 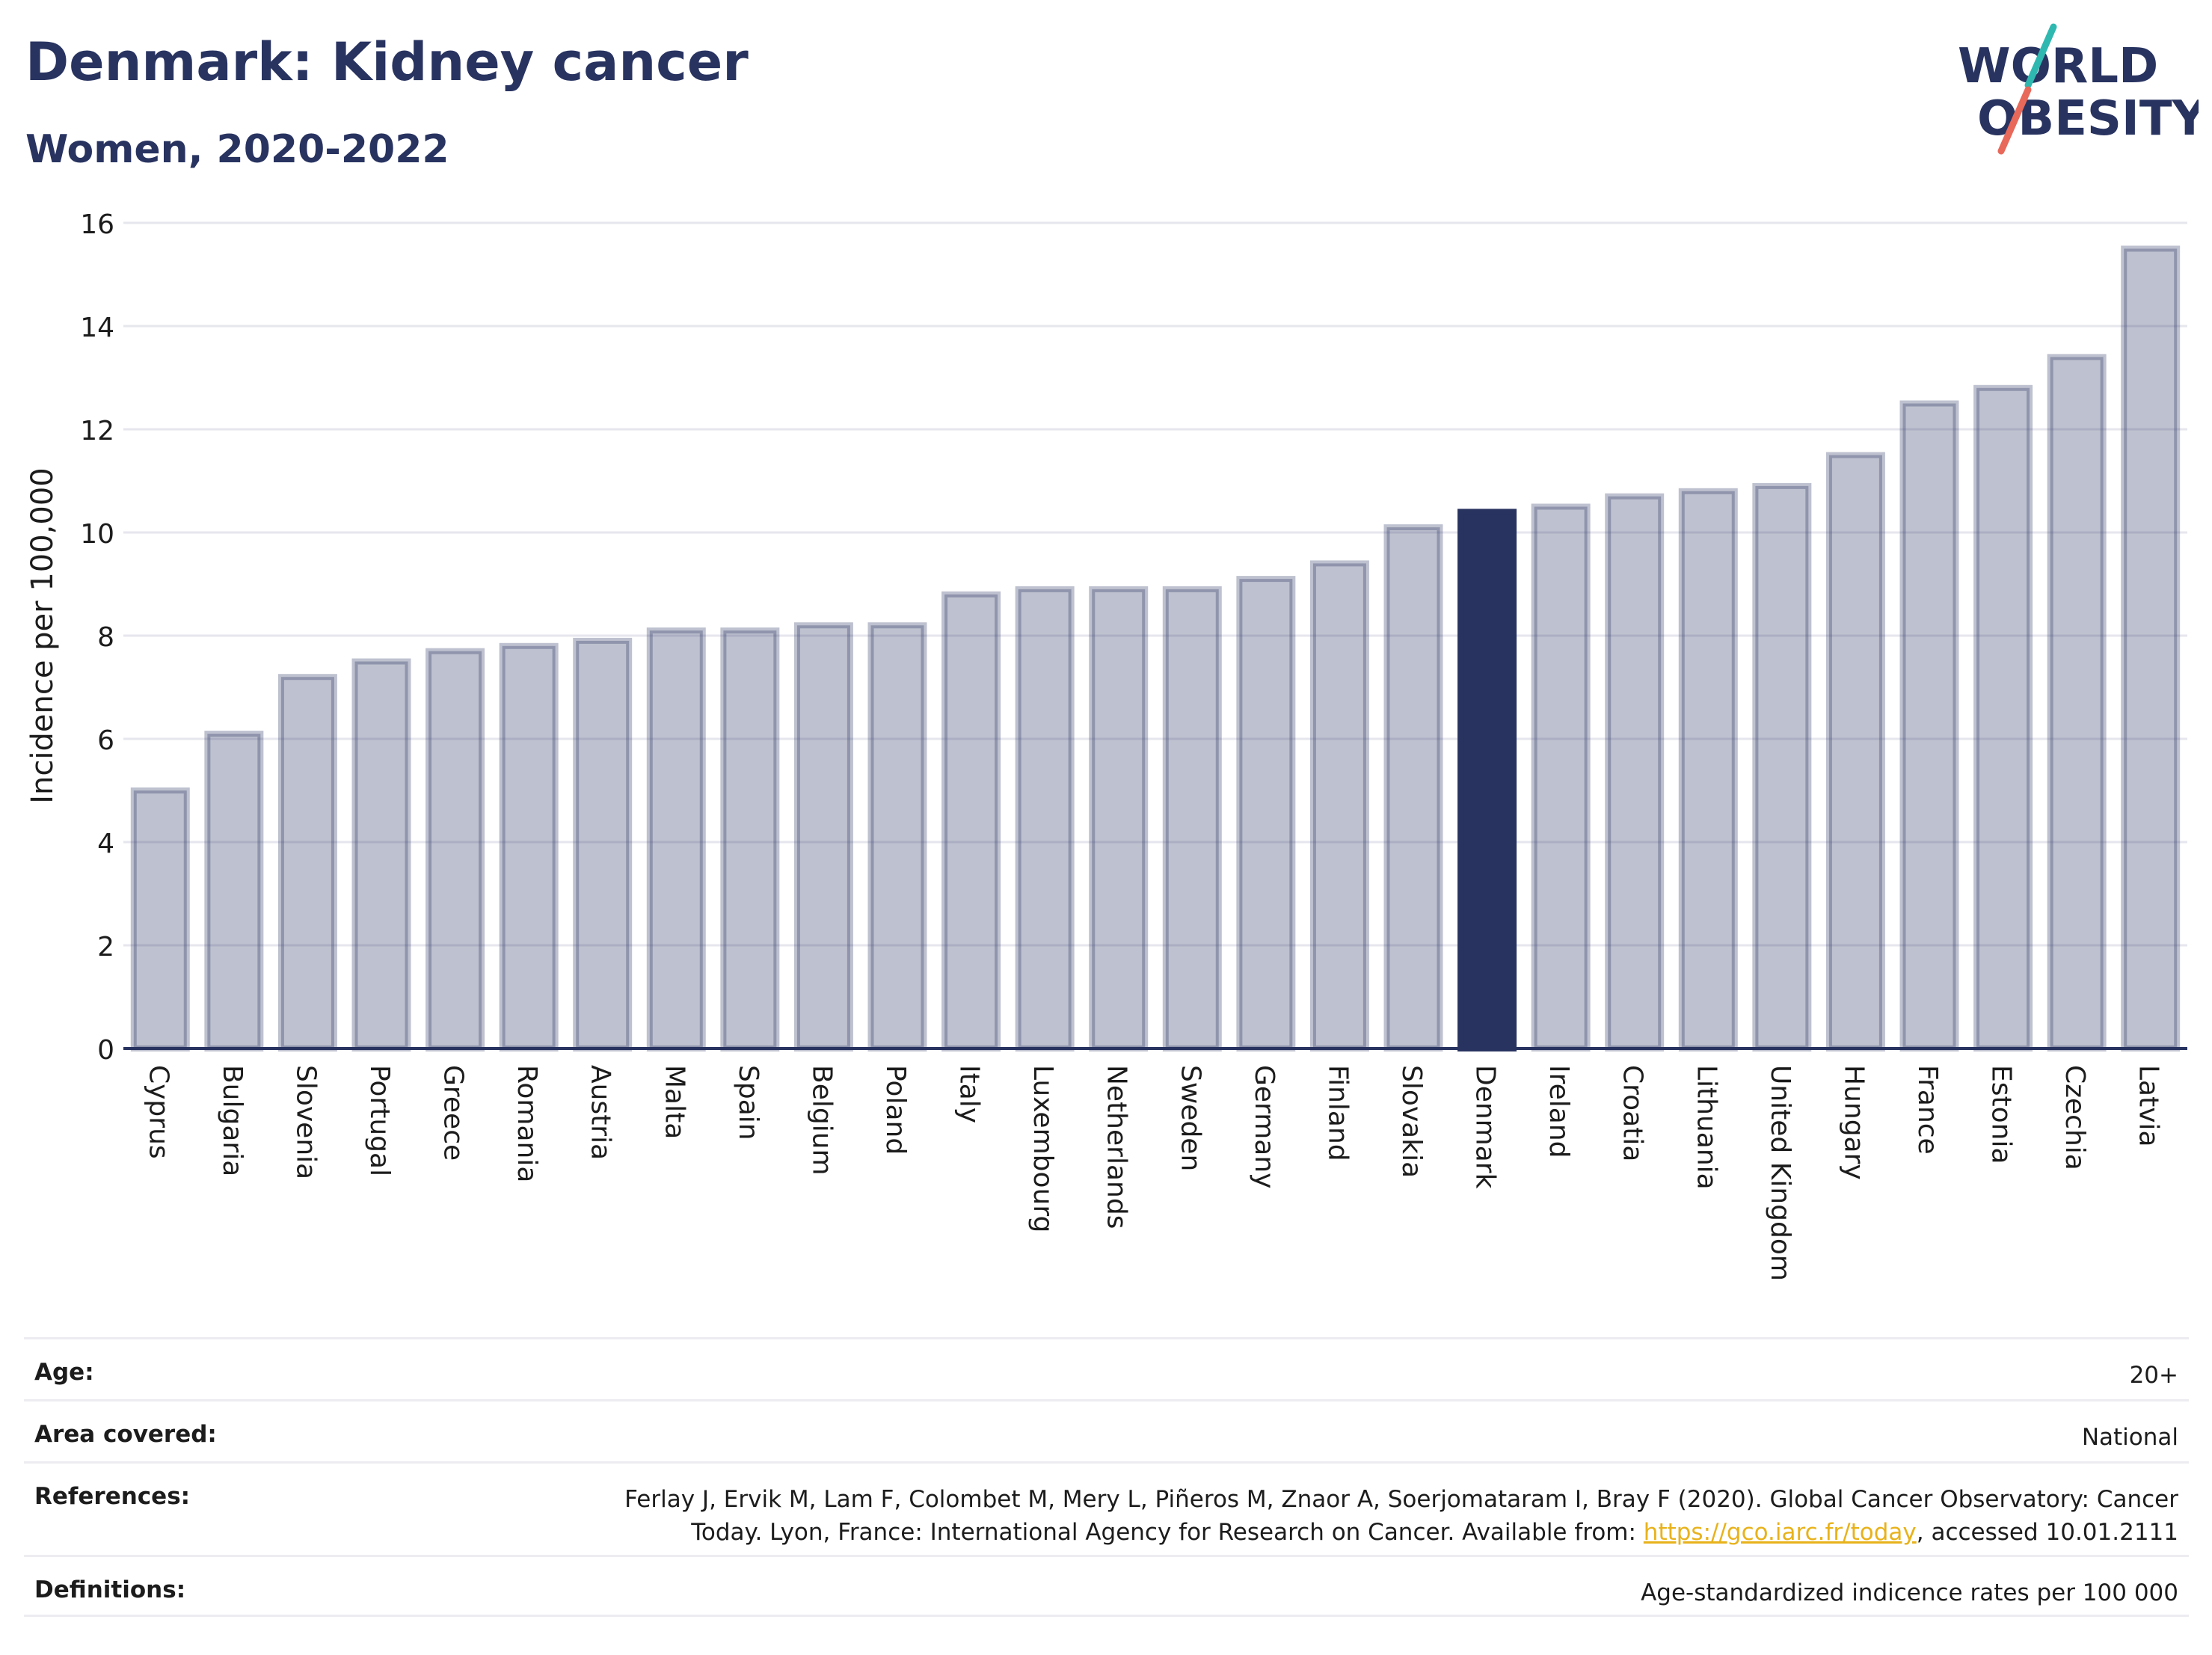 What do you see at coordinates (232, 1120) in the screenshot?
I see `x-tick-label: Bulgaria` at bounding box center [232, 1120].